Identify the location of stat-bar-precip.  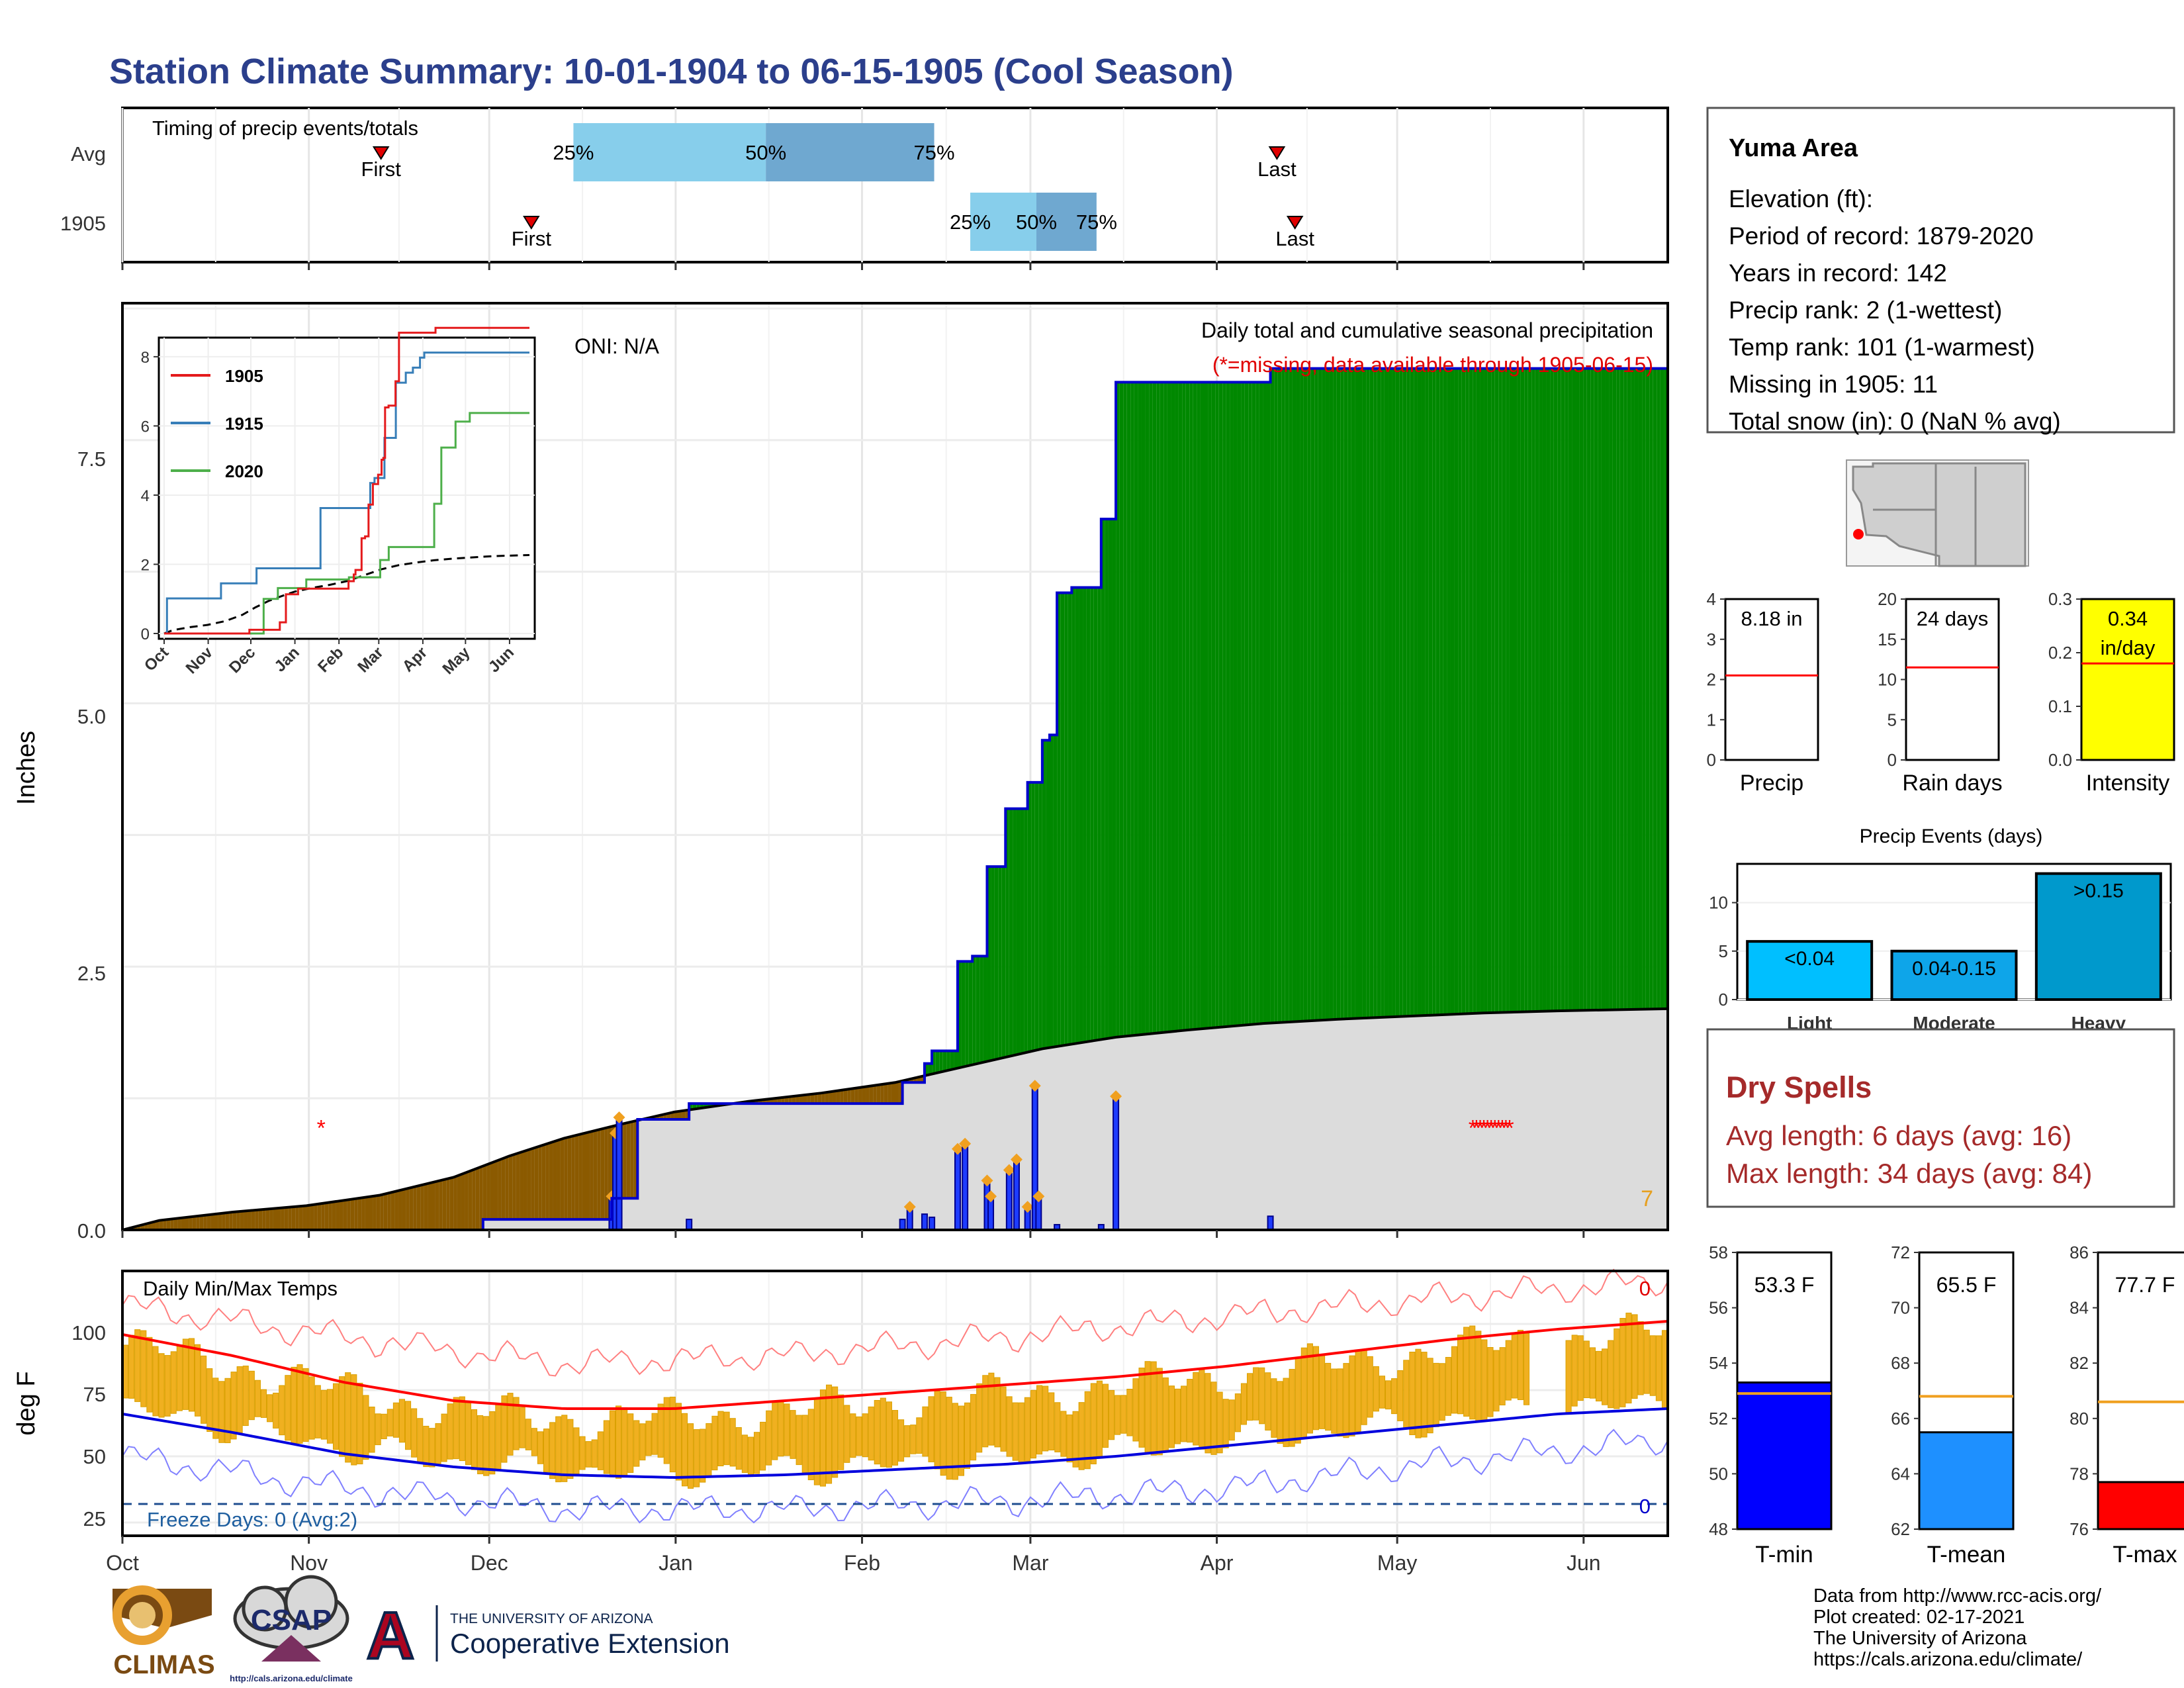
(1772, 679).